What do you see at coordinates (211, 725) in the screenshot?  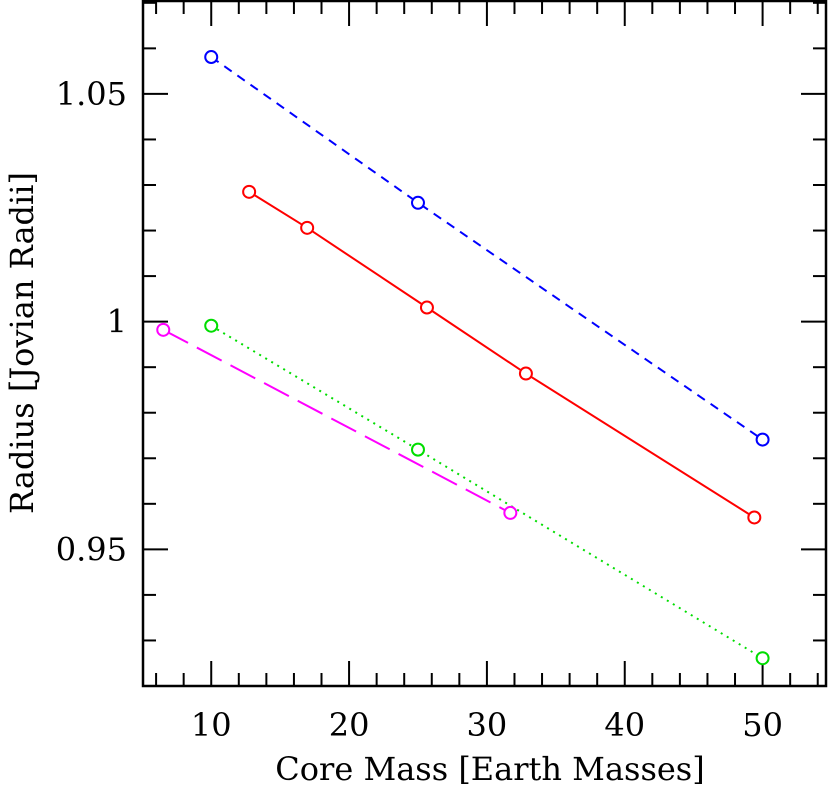 I see `x-tick-label: 10` at bounding box center [211, 725].